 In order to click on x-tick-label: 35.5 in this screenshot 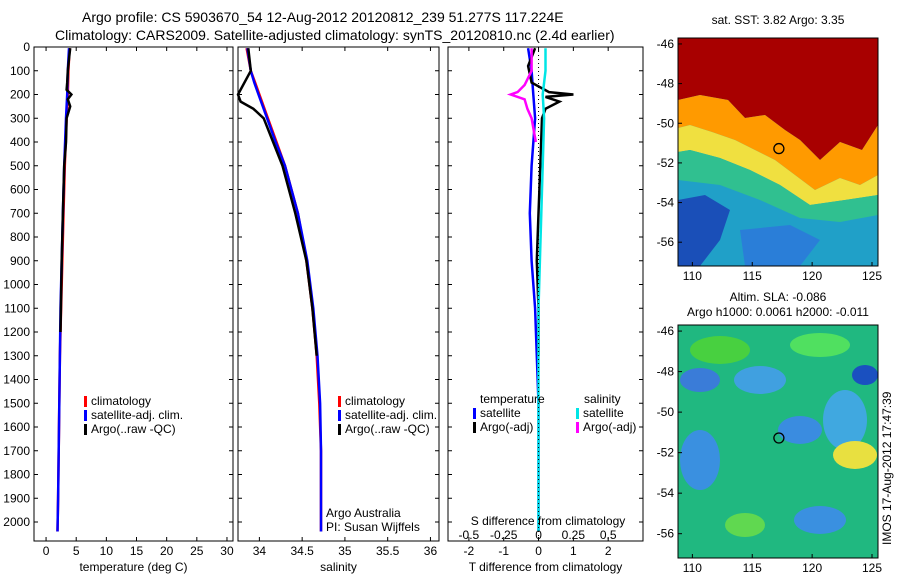, I will do `click(388, 551)`.